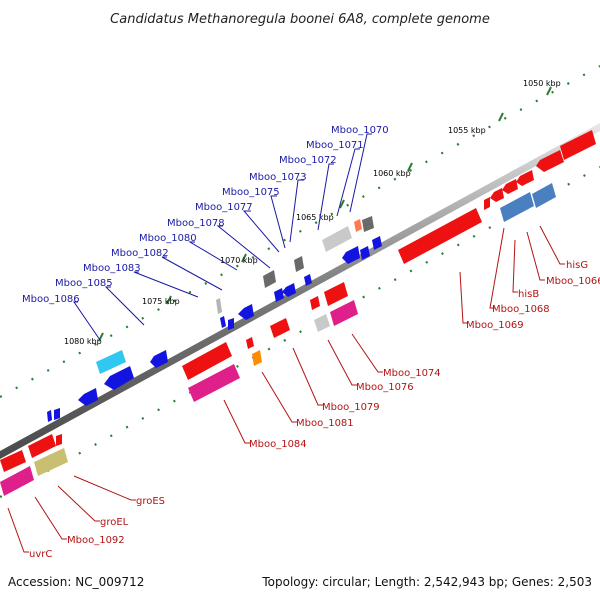 The width and height of the screenshot is (600, 600). I want to click on gene-label: groEL, so click(114, 522).